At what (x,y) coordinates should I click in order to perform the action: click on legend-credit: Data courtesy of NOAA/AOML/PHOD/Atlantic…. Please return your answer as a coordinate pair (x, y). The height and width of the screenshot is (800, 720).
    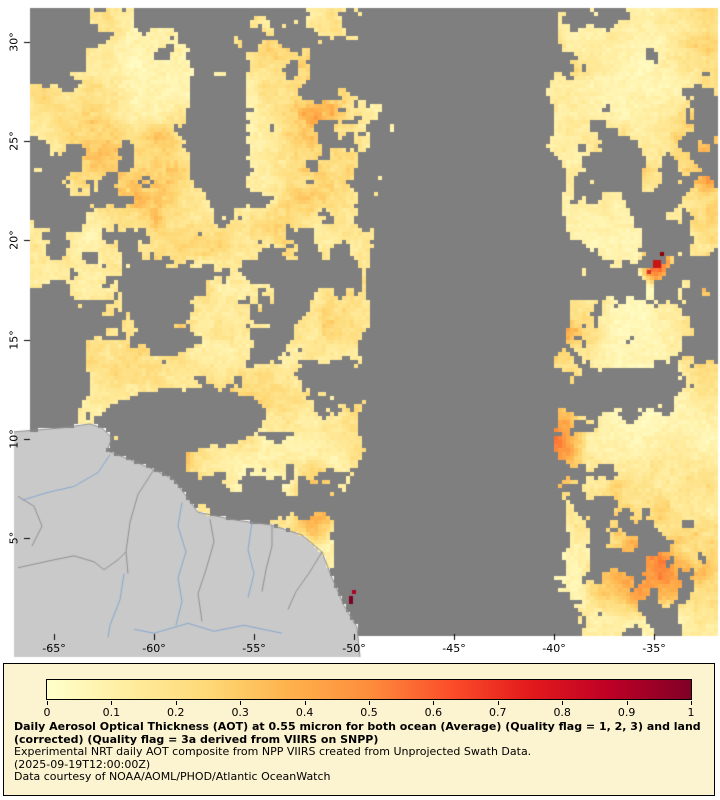
    Looking at the image, I should click on (172, 777).